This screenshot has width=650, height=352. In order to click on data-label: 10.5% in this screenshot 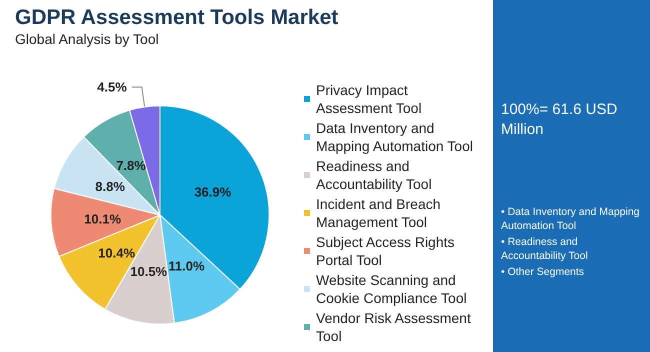, I will do `click(149, 271)`.